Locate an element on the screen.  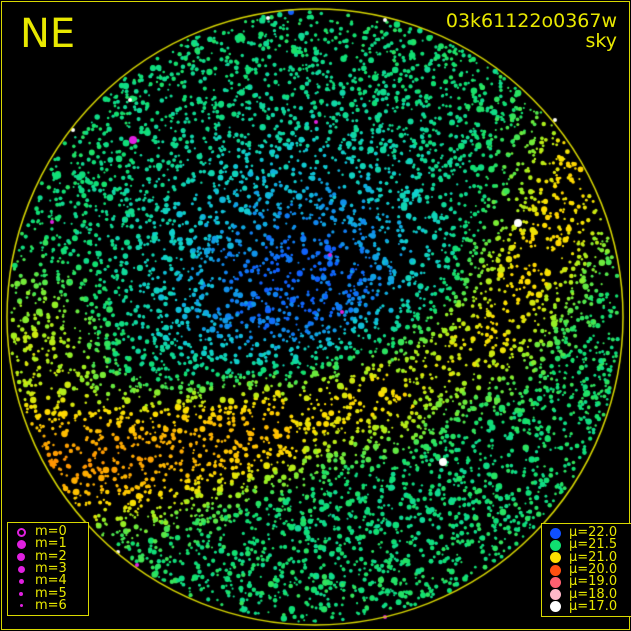
magnitude-legend: m=0 m=1 m=2 m=3 m=4 m=5 m=6 is located at coordinates (48, 569).